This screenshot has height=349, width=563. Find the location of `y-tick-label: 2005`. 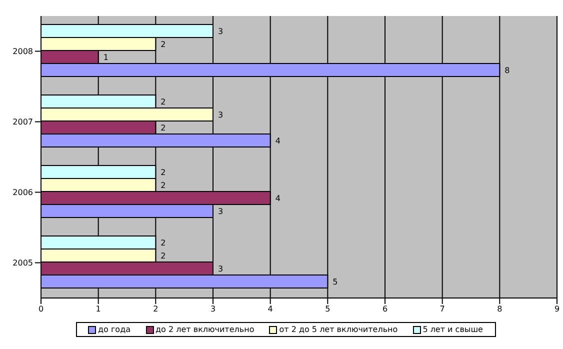

y-tick-label: 2005 is located at coordinates (22, 263).